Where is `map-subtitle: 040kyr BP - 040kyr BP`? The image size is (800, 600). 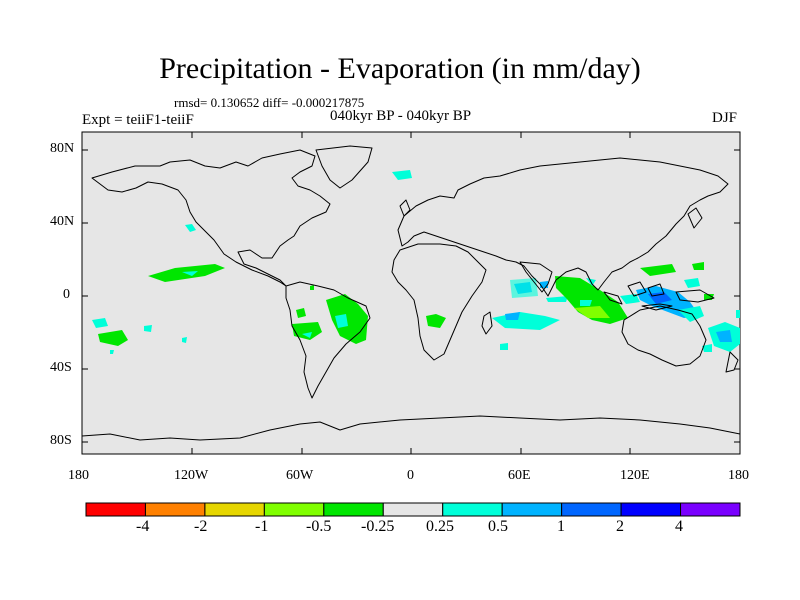 map-subtitle: 040kyr BP - 040kyr BP is located at coordinates (401, 116).